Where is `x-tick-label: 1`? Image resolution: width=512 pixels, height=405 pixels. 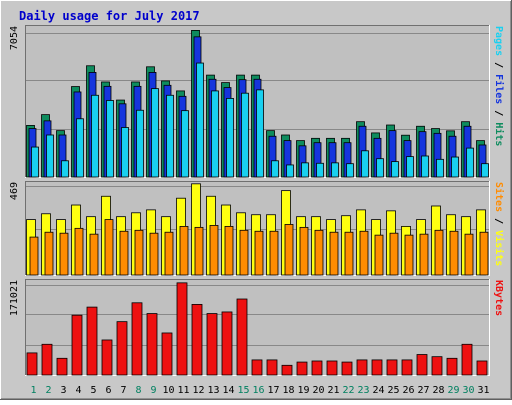
x-tick-label: 1 is located at coordinates (33, 390).